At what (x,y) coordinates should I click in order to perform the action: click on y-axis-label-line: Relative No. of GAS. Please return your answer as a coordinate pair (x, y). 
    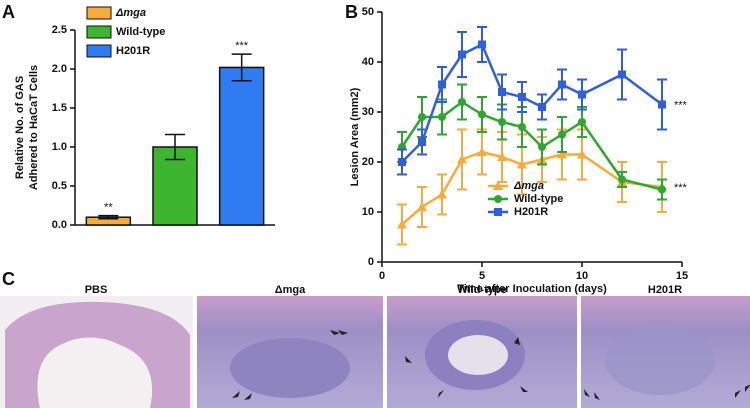
    Looking at the image, I should click on (20, 127).